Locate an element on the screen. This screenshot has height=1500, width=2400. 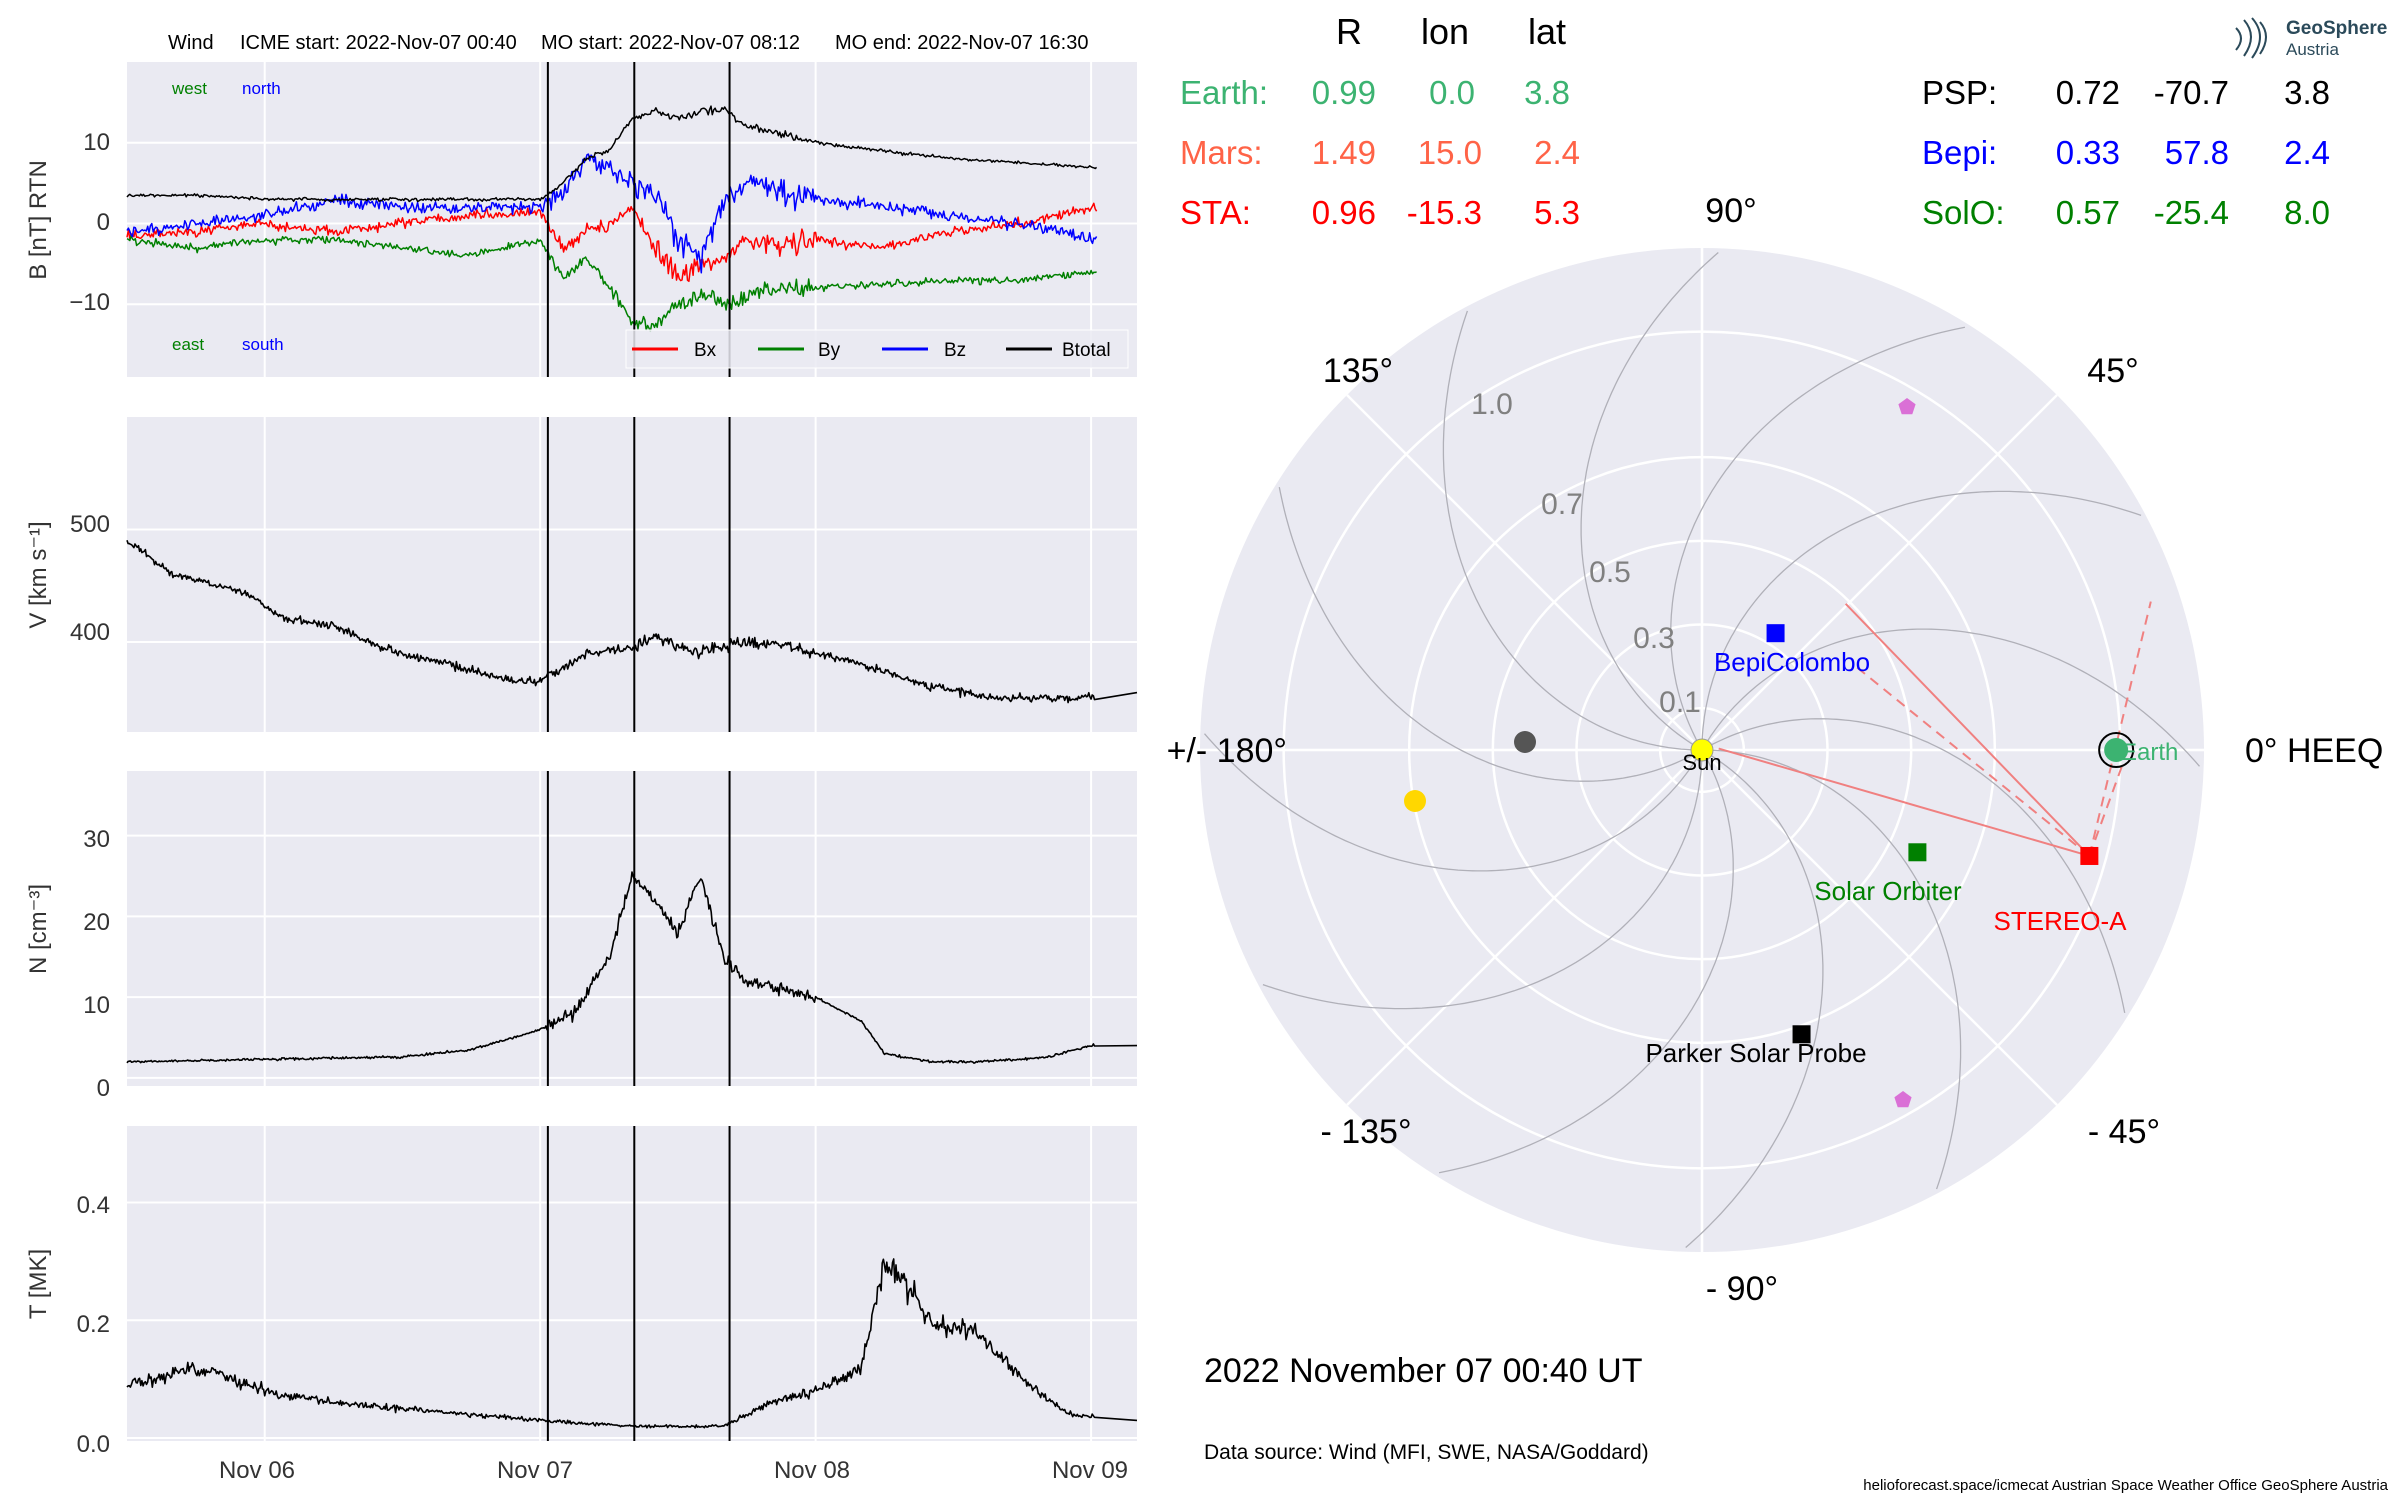
label-sun: Sun is located at coordinates (1701, 762).